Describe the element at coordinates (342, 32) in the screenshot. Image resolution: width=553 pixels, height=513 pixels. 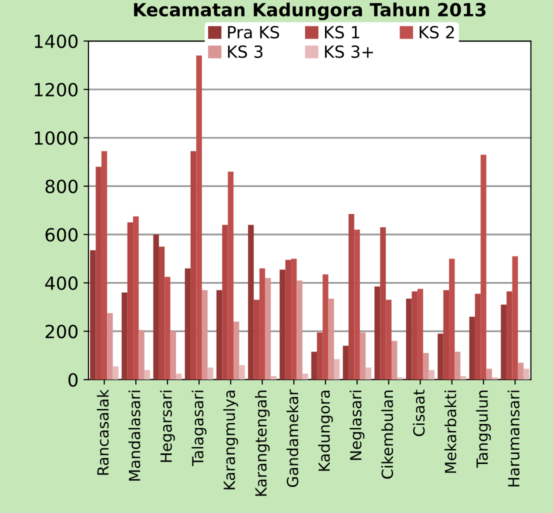
I see `legend-label: KS 1` at that location.